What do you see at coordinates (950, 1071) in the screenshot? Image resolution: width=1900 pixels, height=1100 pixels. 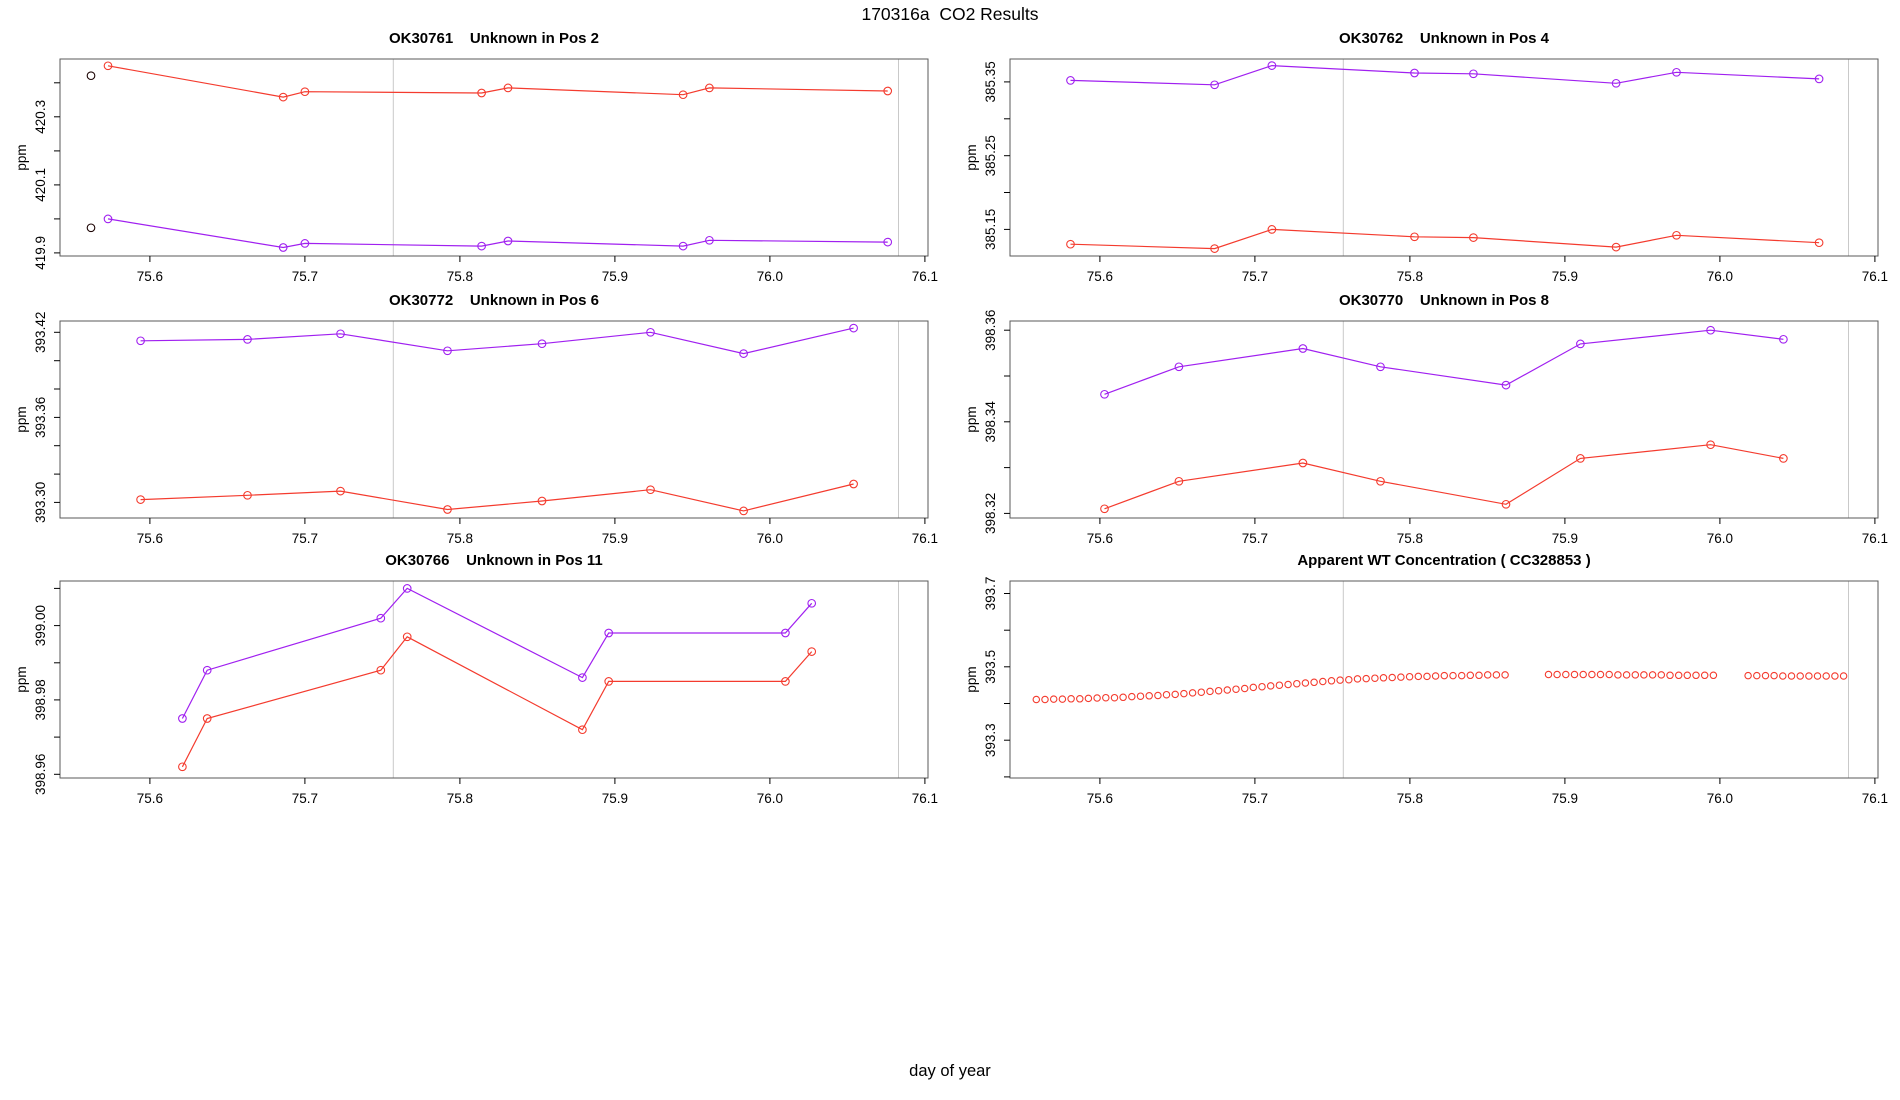 I see `x-axis-label: day of year` at bounding box center [950, 1071].